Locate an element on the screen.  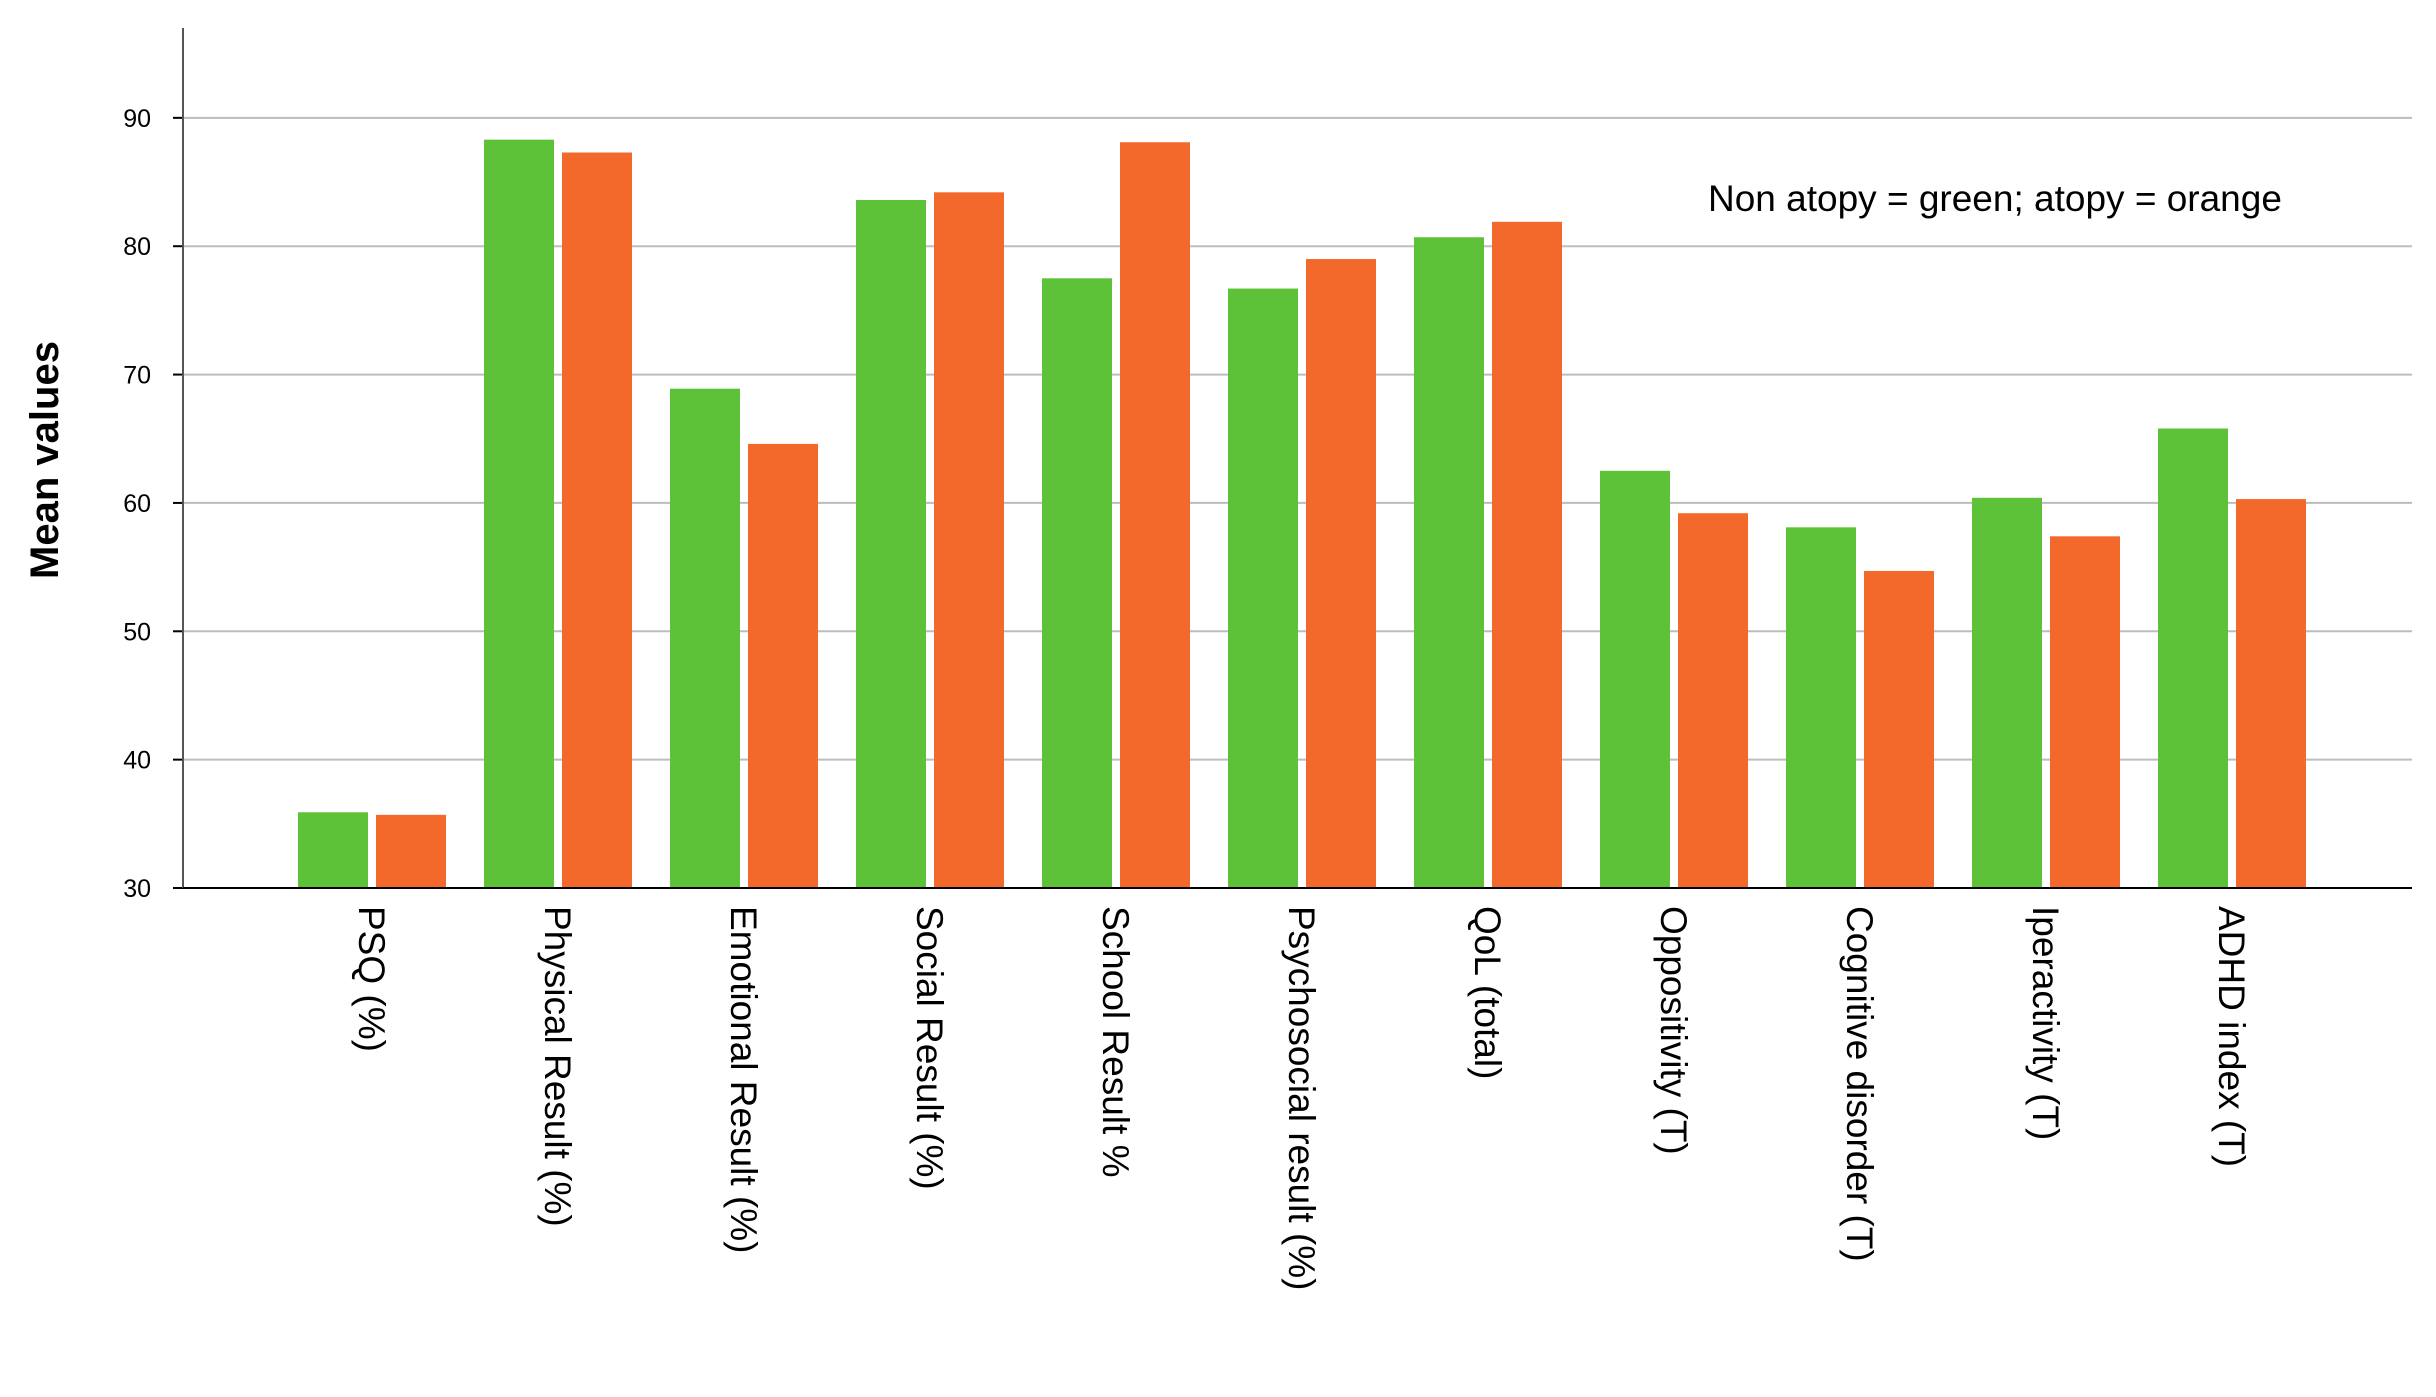
y-tick-label: 90 is located at coordinates (137, 119).